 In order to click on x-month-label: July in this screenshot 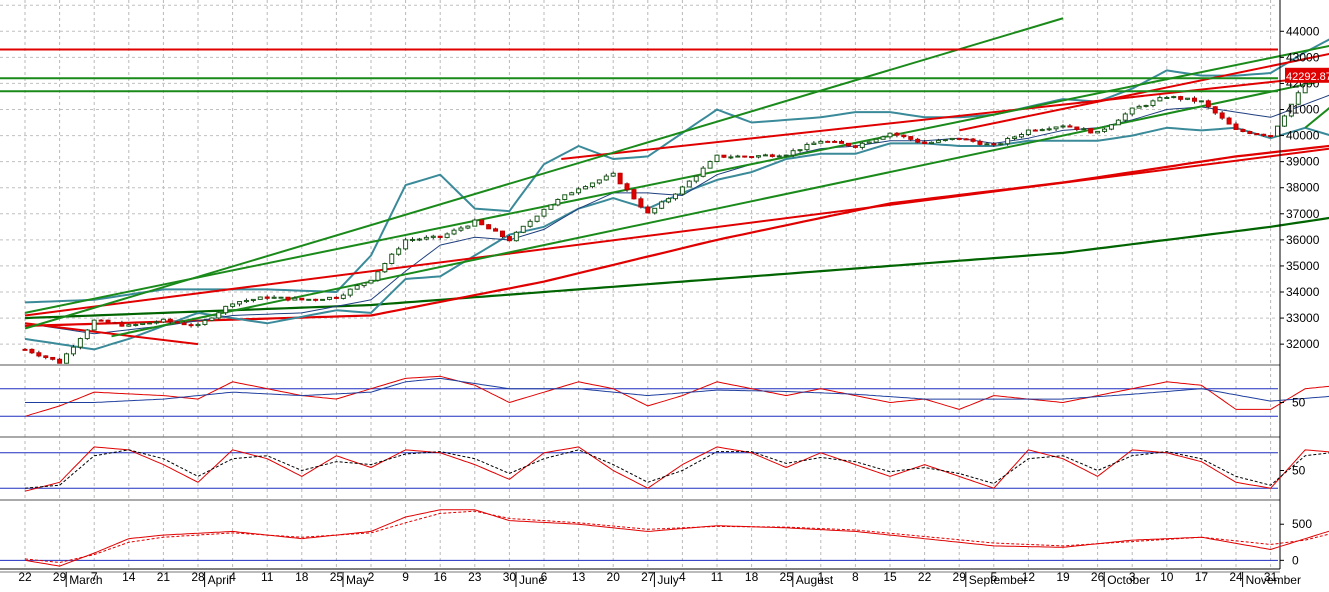, I will do `click(667, 580)`.